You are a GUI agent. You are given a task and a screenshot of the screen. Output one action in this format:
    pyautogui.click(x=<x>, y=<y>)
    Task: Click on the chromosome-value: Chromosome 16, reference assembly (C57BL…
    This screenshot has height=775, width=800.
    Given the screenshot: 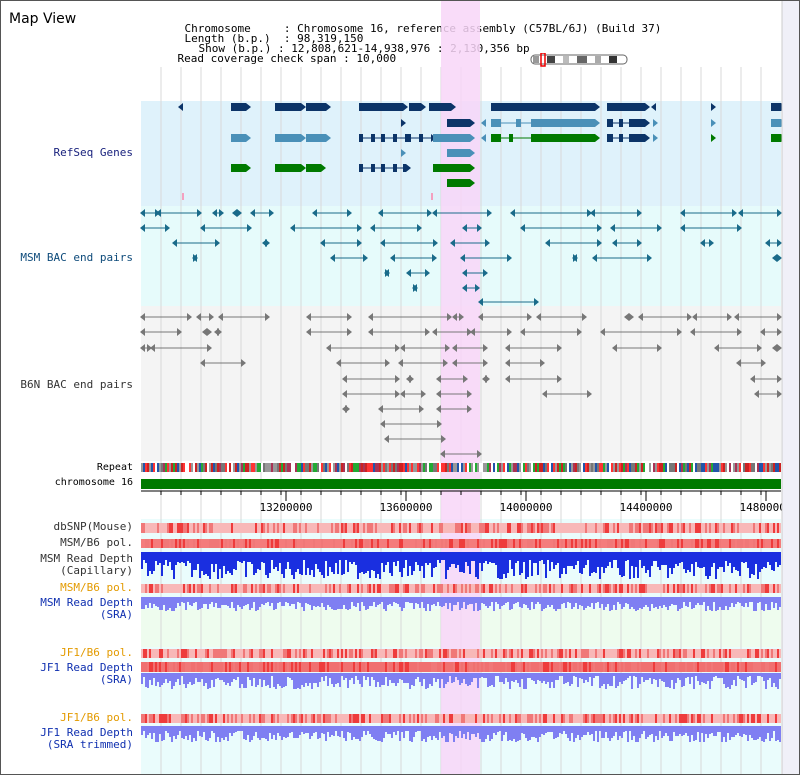 What is the action you would take?
    pyautogui.click(x=479, y=28)
    